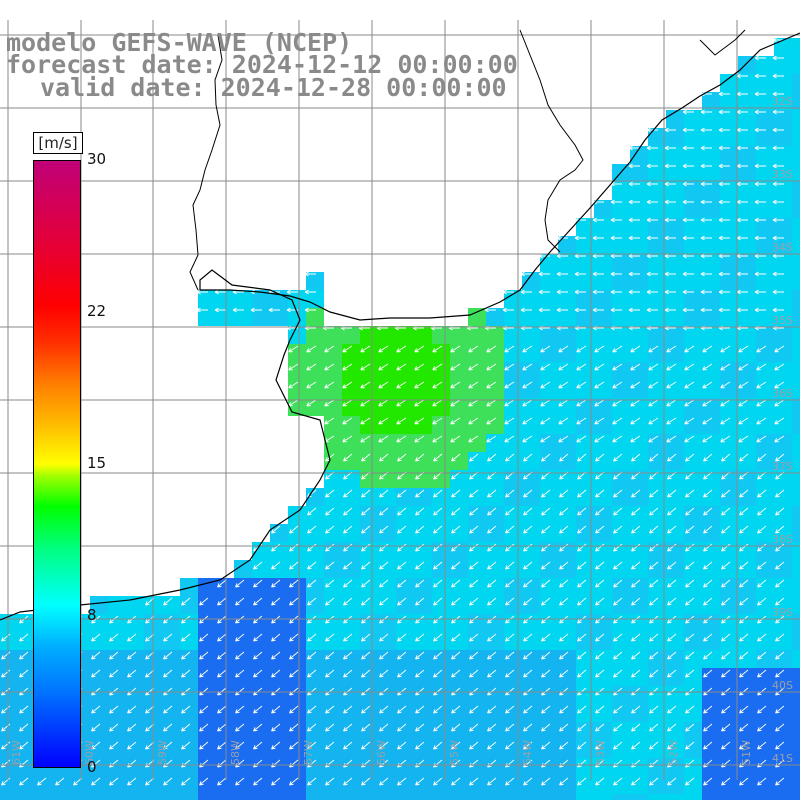  I want to click on longitude-label: 54W, so click(527, 752).